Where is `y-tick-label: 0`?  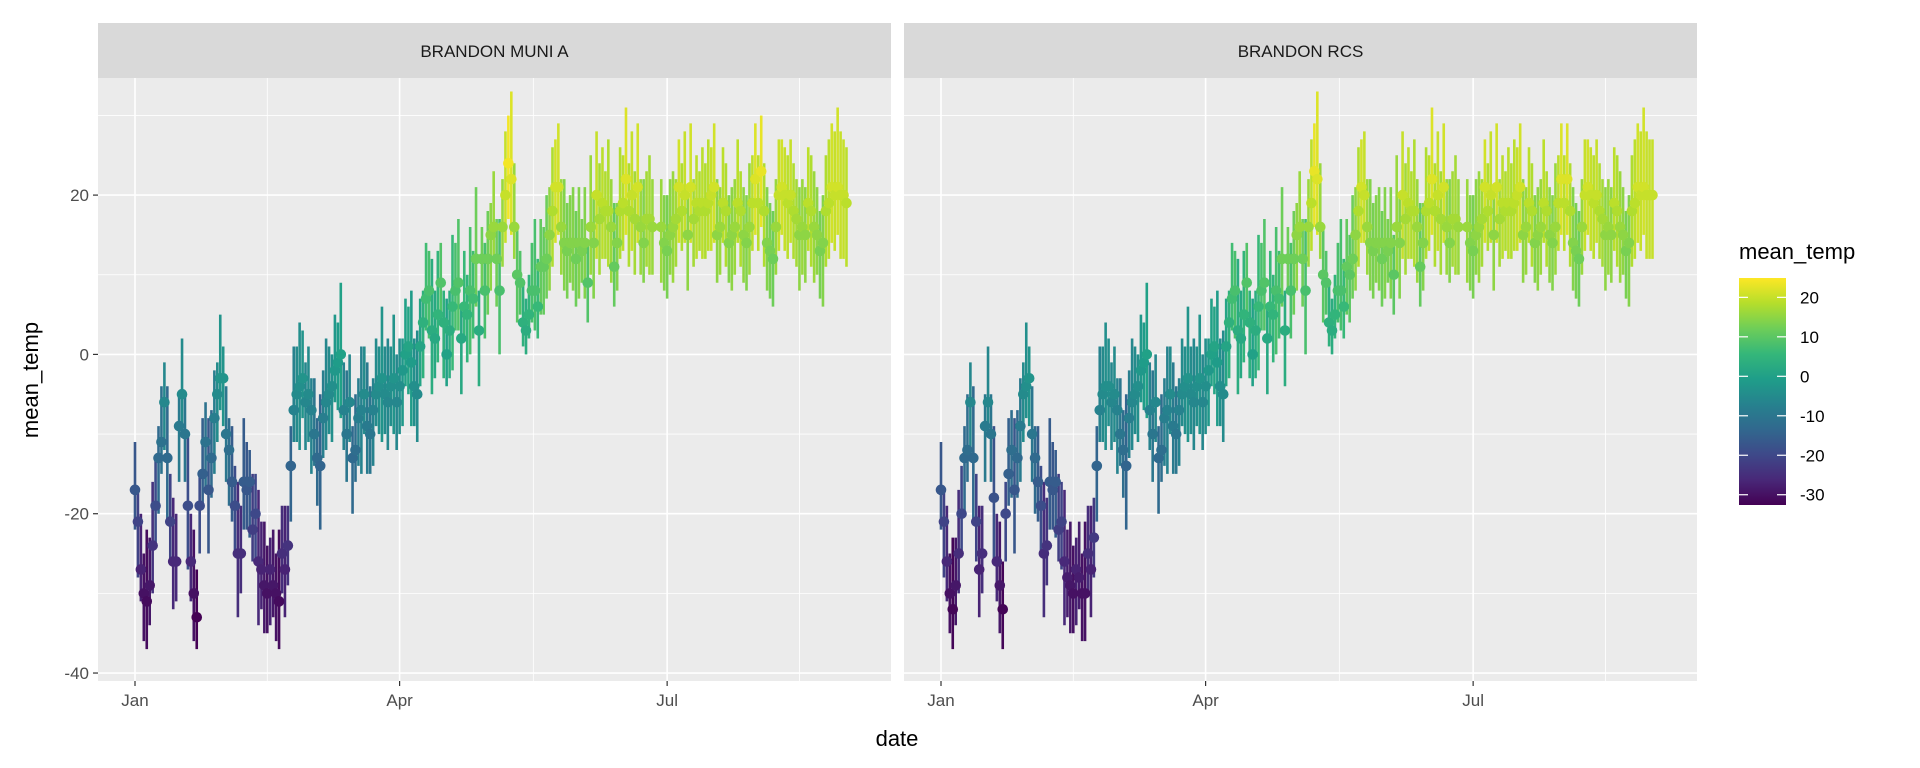 y-tick-label: 0 is located at coordinates (84, 354).